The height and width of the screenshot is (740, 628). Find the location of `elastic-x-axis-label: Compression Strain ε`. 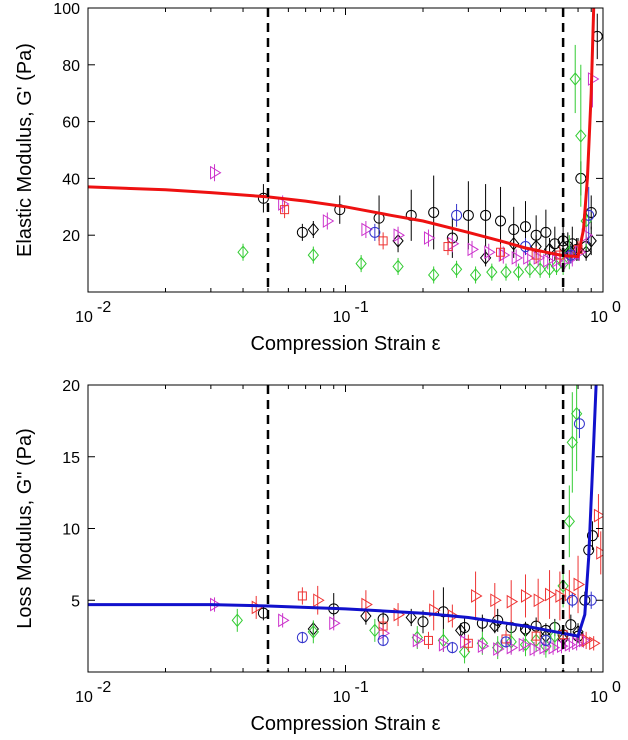

elastic-x-axis-label: Compression Strain ε is located at coordinates (345, 344).